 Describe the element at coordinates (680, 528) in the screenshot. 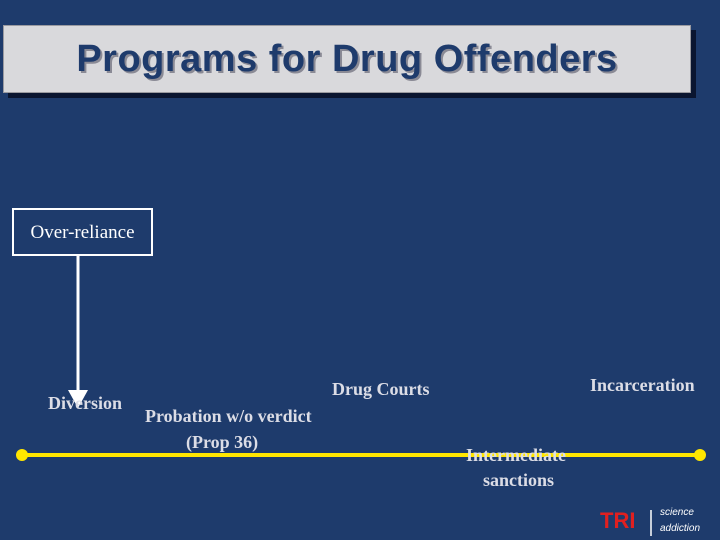

I see `logo-text: addiction` at that location.